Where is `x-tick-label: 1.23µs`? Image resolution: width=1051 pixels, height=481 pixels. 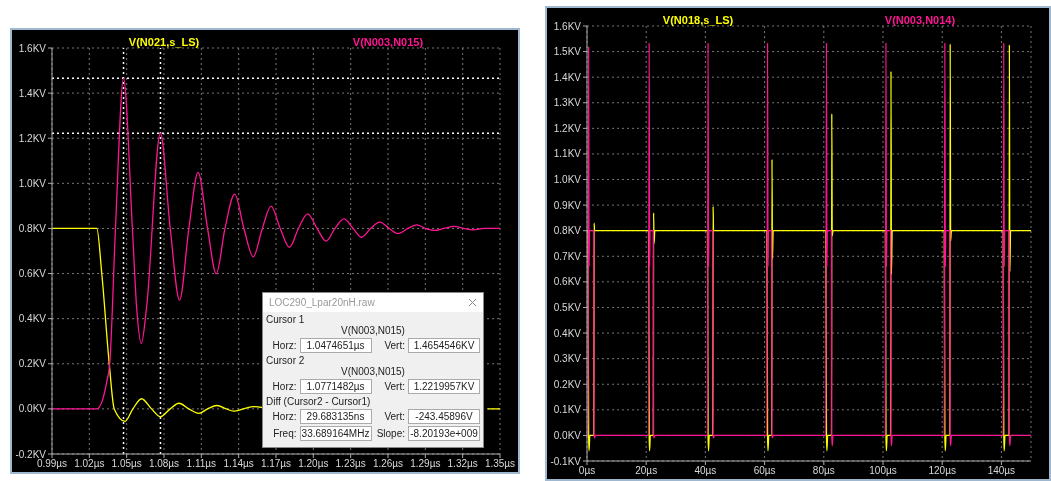 x-tick-label: 1.23µs is located at coordinates (350, 464).